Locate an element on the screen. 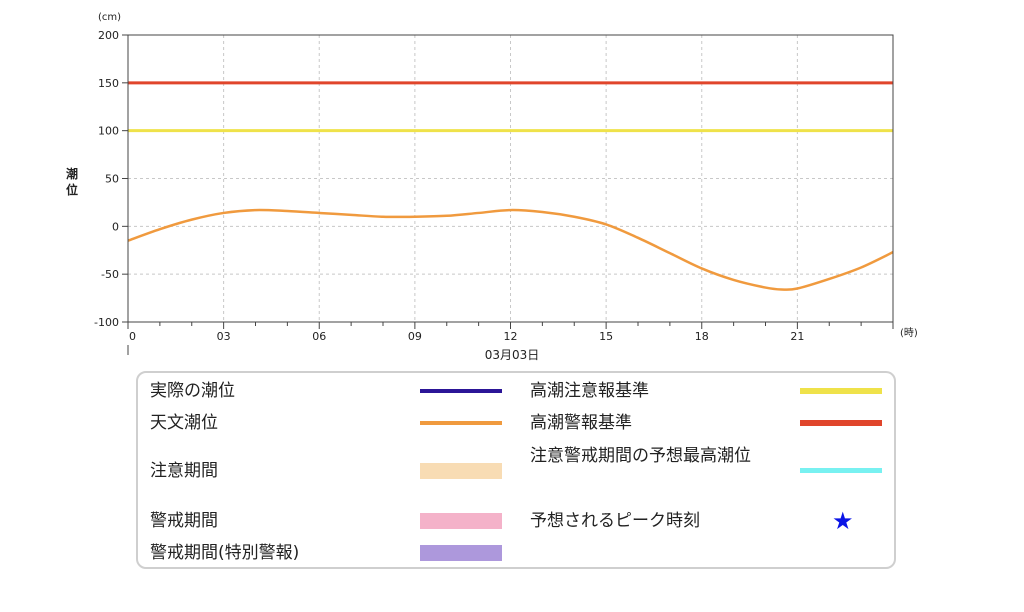 This screenshot has height=612, width=1024. legend-label-storm-surge-advisory: 高潮注意報基準 is located at coordinates (589, 391).